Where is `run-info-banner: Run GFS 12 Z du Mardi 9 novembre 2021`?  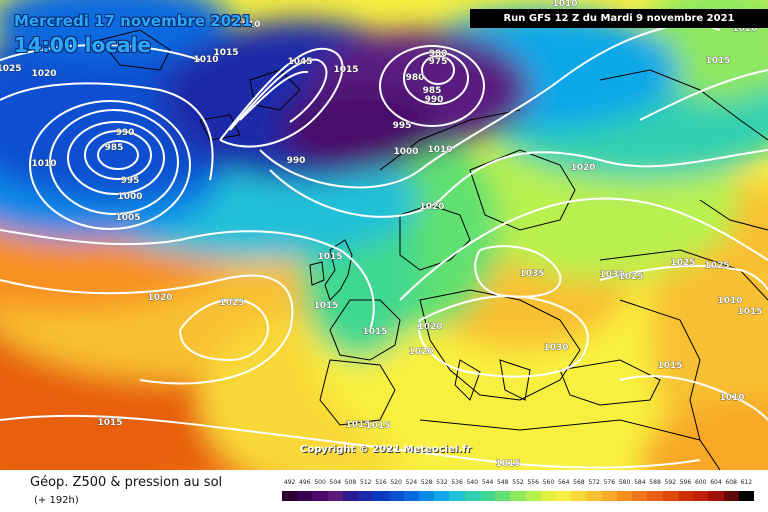
run-info-banner: Run GFS 12 Z du Mardi 9 novembre 2021 is located at coordinates (619, 18).